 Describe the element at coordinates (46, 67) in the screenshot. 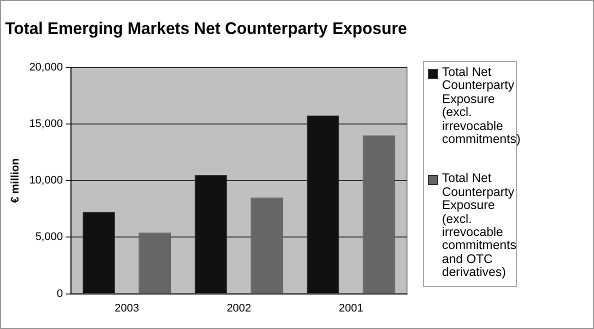

I see `y-tick-label: 20,000` at that location.